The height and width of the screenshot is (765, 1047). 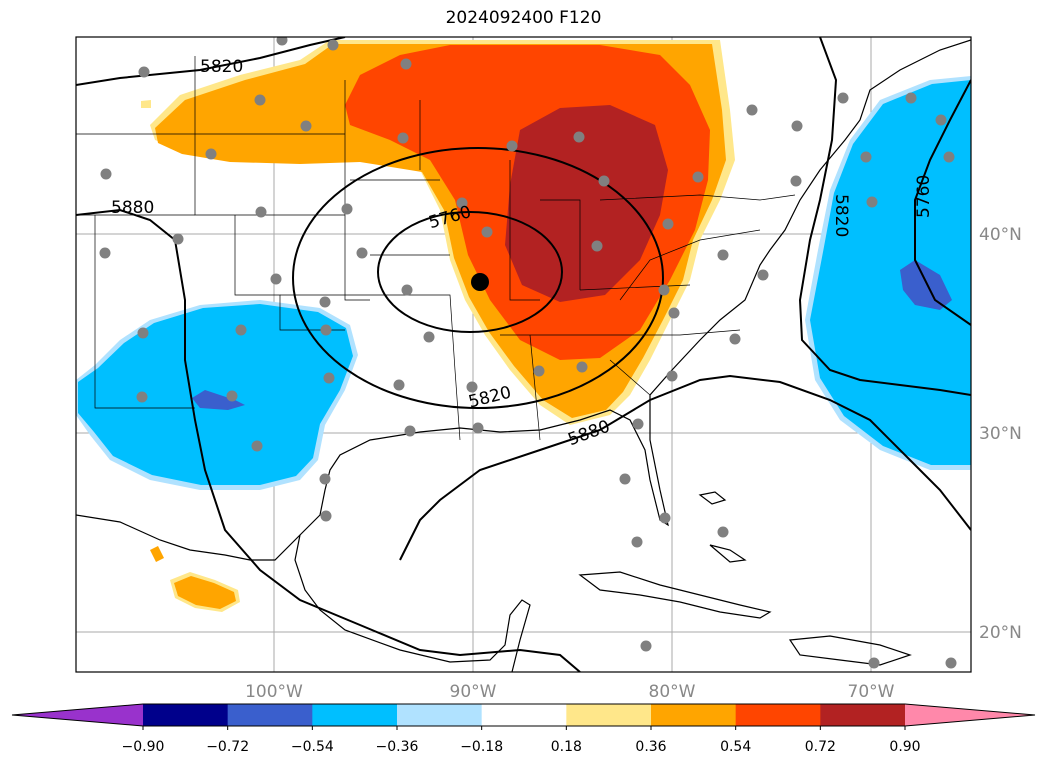 What do you see at coordinates (924, 196) in the screenshot?
I see `contour-label: 5760` at bounding box center [924, 196].